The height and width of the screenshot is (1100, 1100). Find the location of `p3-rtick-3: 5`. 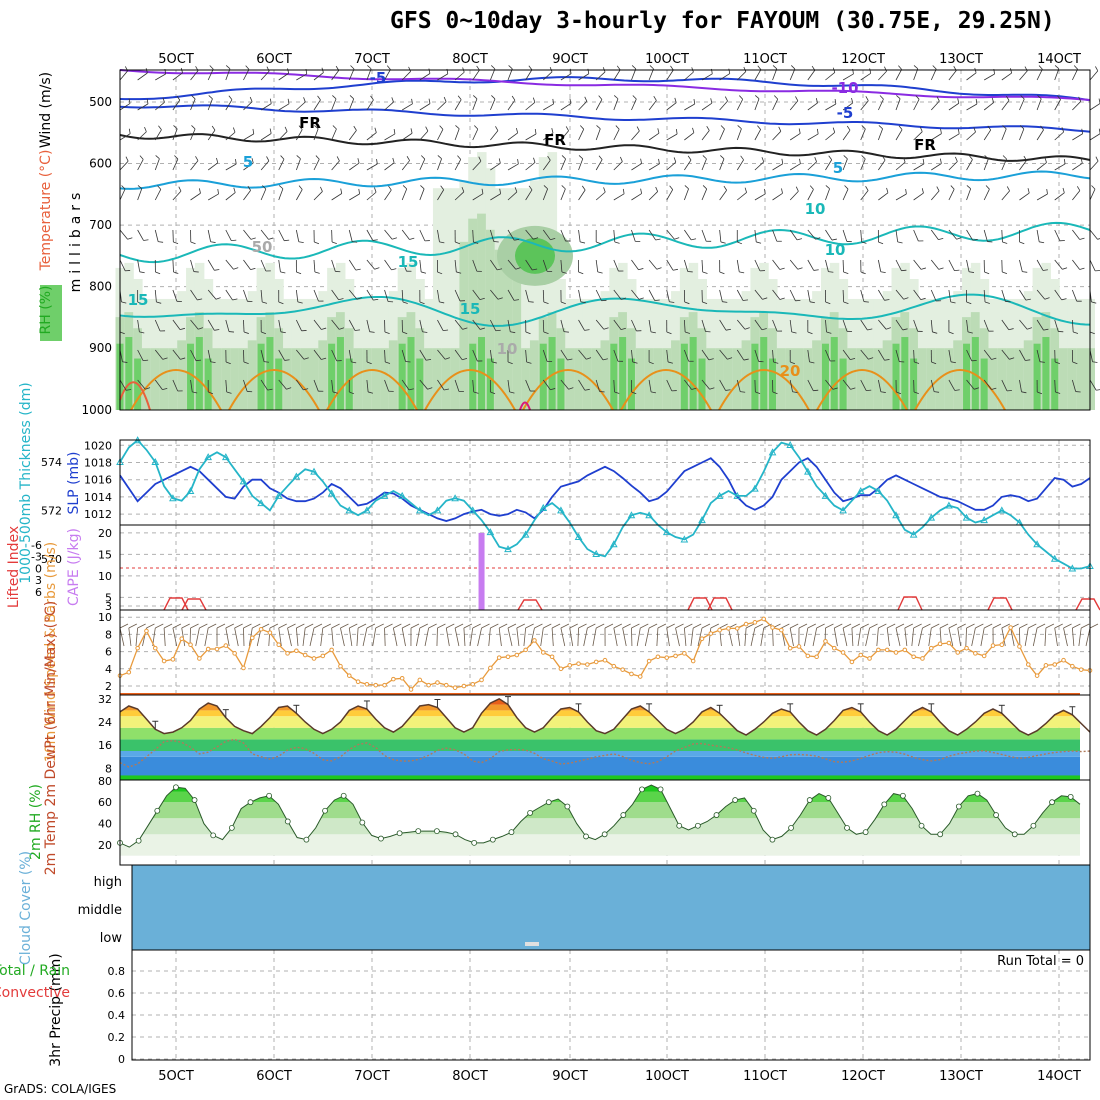

p3-rtick-3: 5 is located at coordinates (108, 597).